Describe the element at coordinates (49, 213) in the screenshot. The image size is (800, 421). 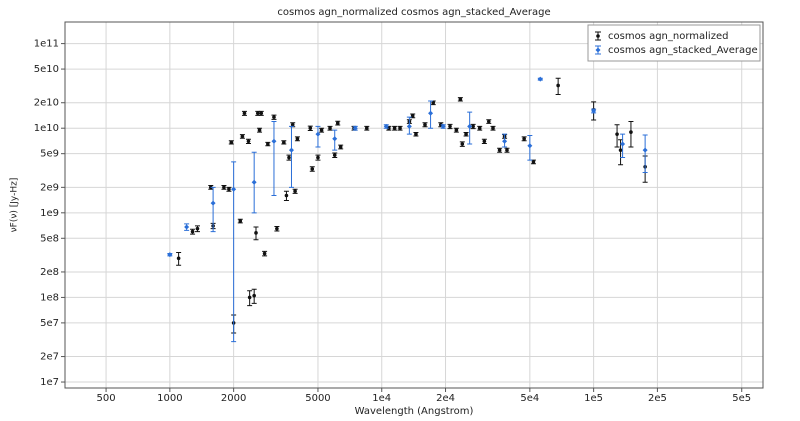
I see `y-tick-label: 1e9` at that location.